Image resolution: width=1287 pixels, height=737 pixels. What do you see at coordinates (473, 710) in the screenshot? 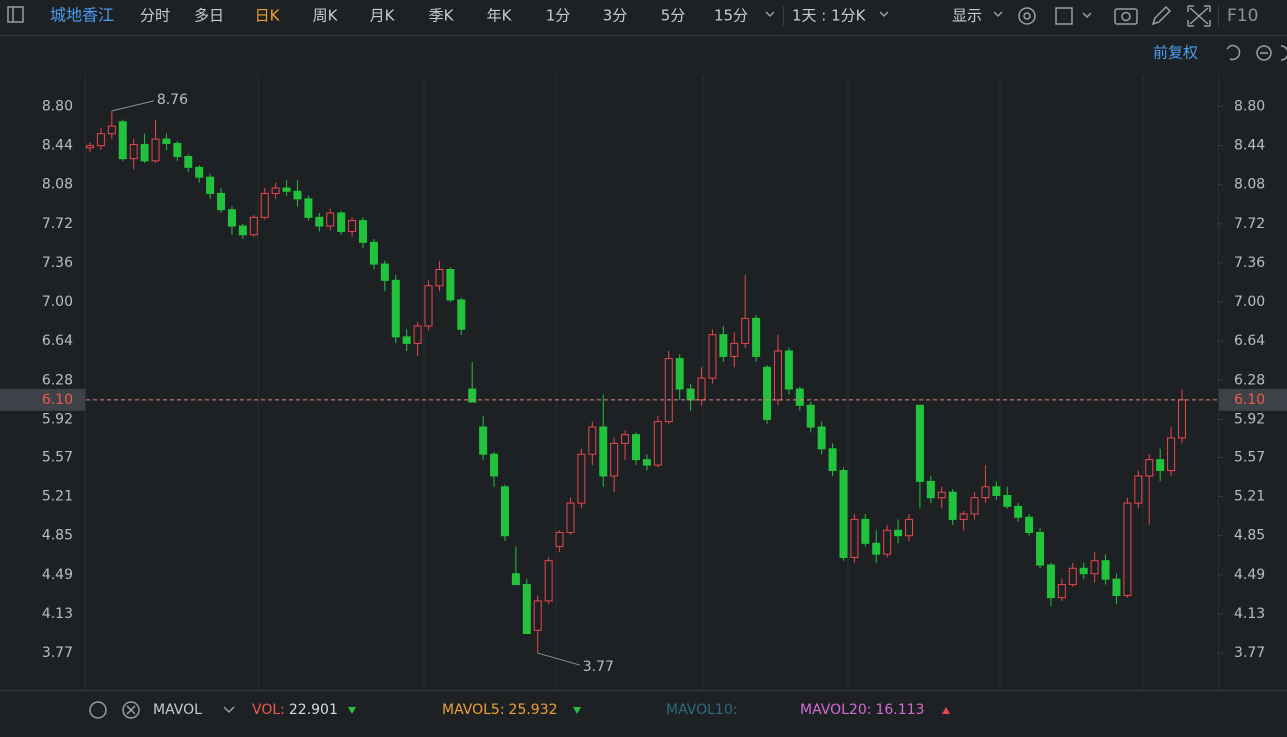
I see `vol-name: MAVOL5:` at bounding box center [473, 710].